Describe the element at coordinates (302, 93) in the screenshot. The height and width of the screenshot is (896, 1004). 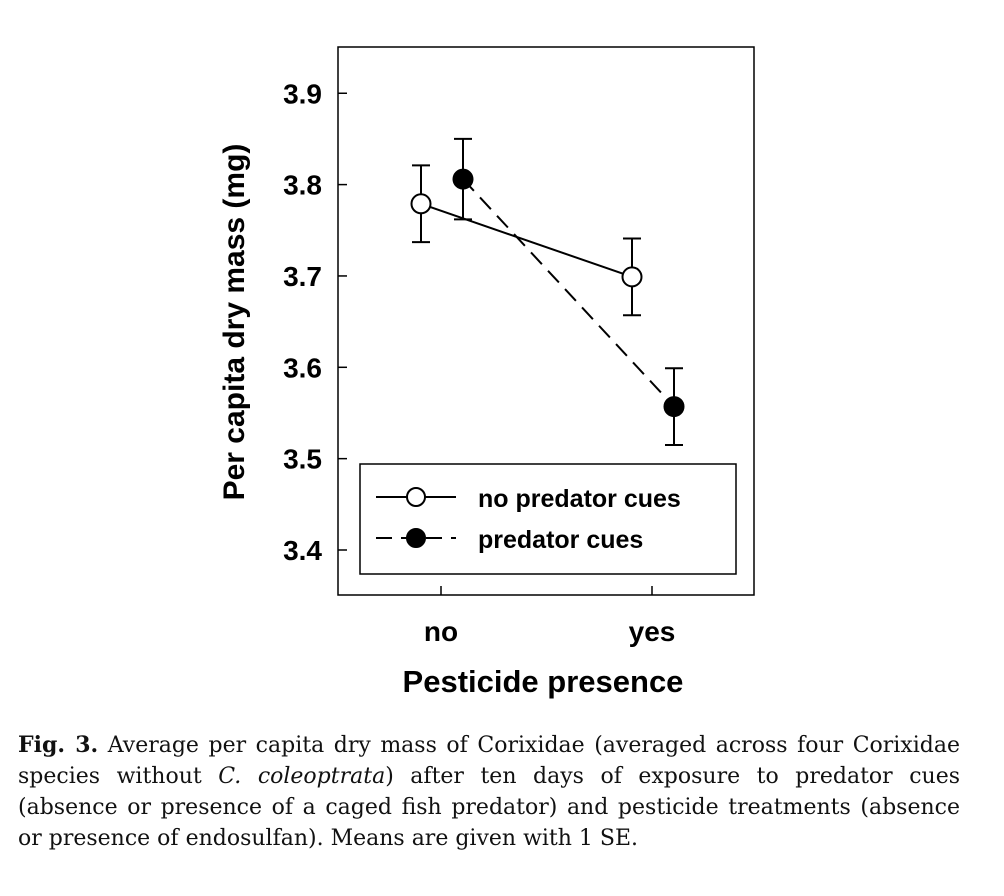
I see `y-tick-label: 3.9` at that location.